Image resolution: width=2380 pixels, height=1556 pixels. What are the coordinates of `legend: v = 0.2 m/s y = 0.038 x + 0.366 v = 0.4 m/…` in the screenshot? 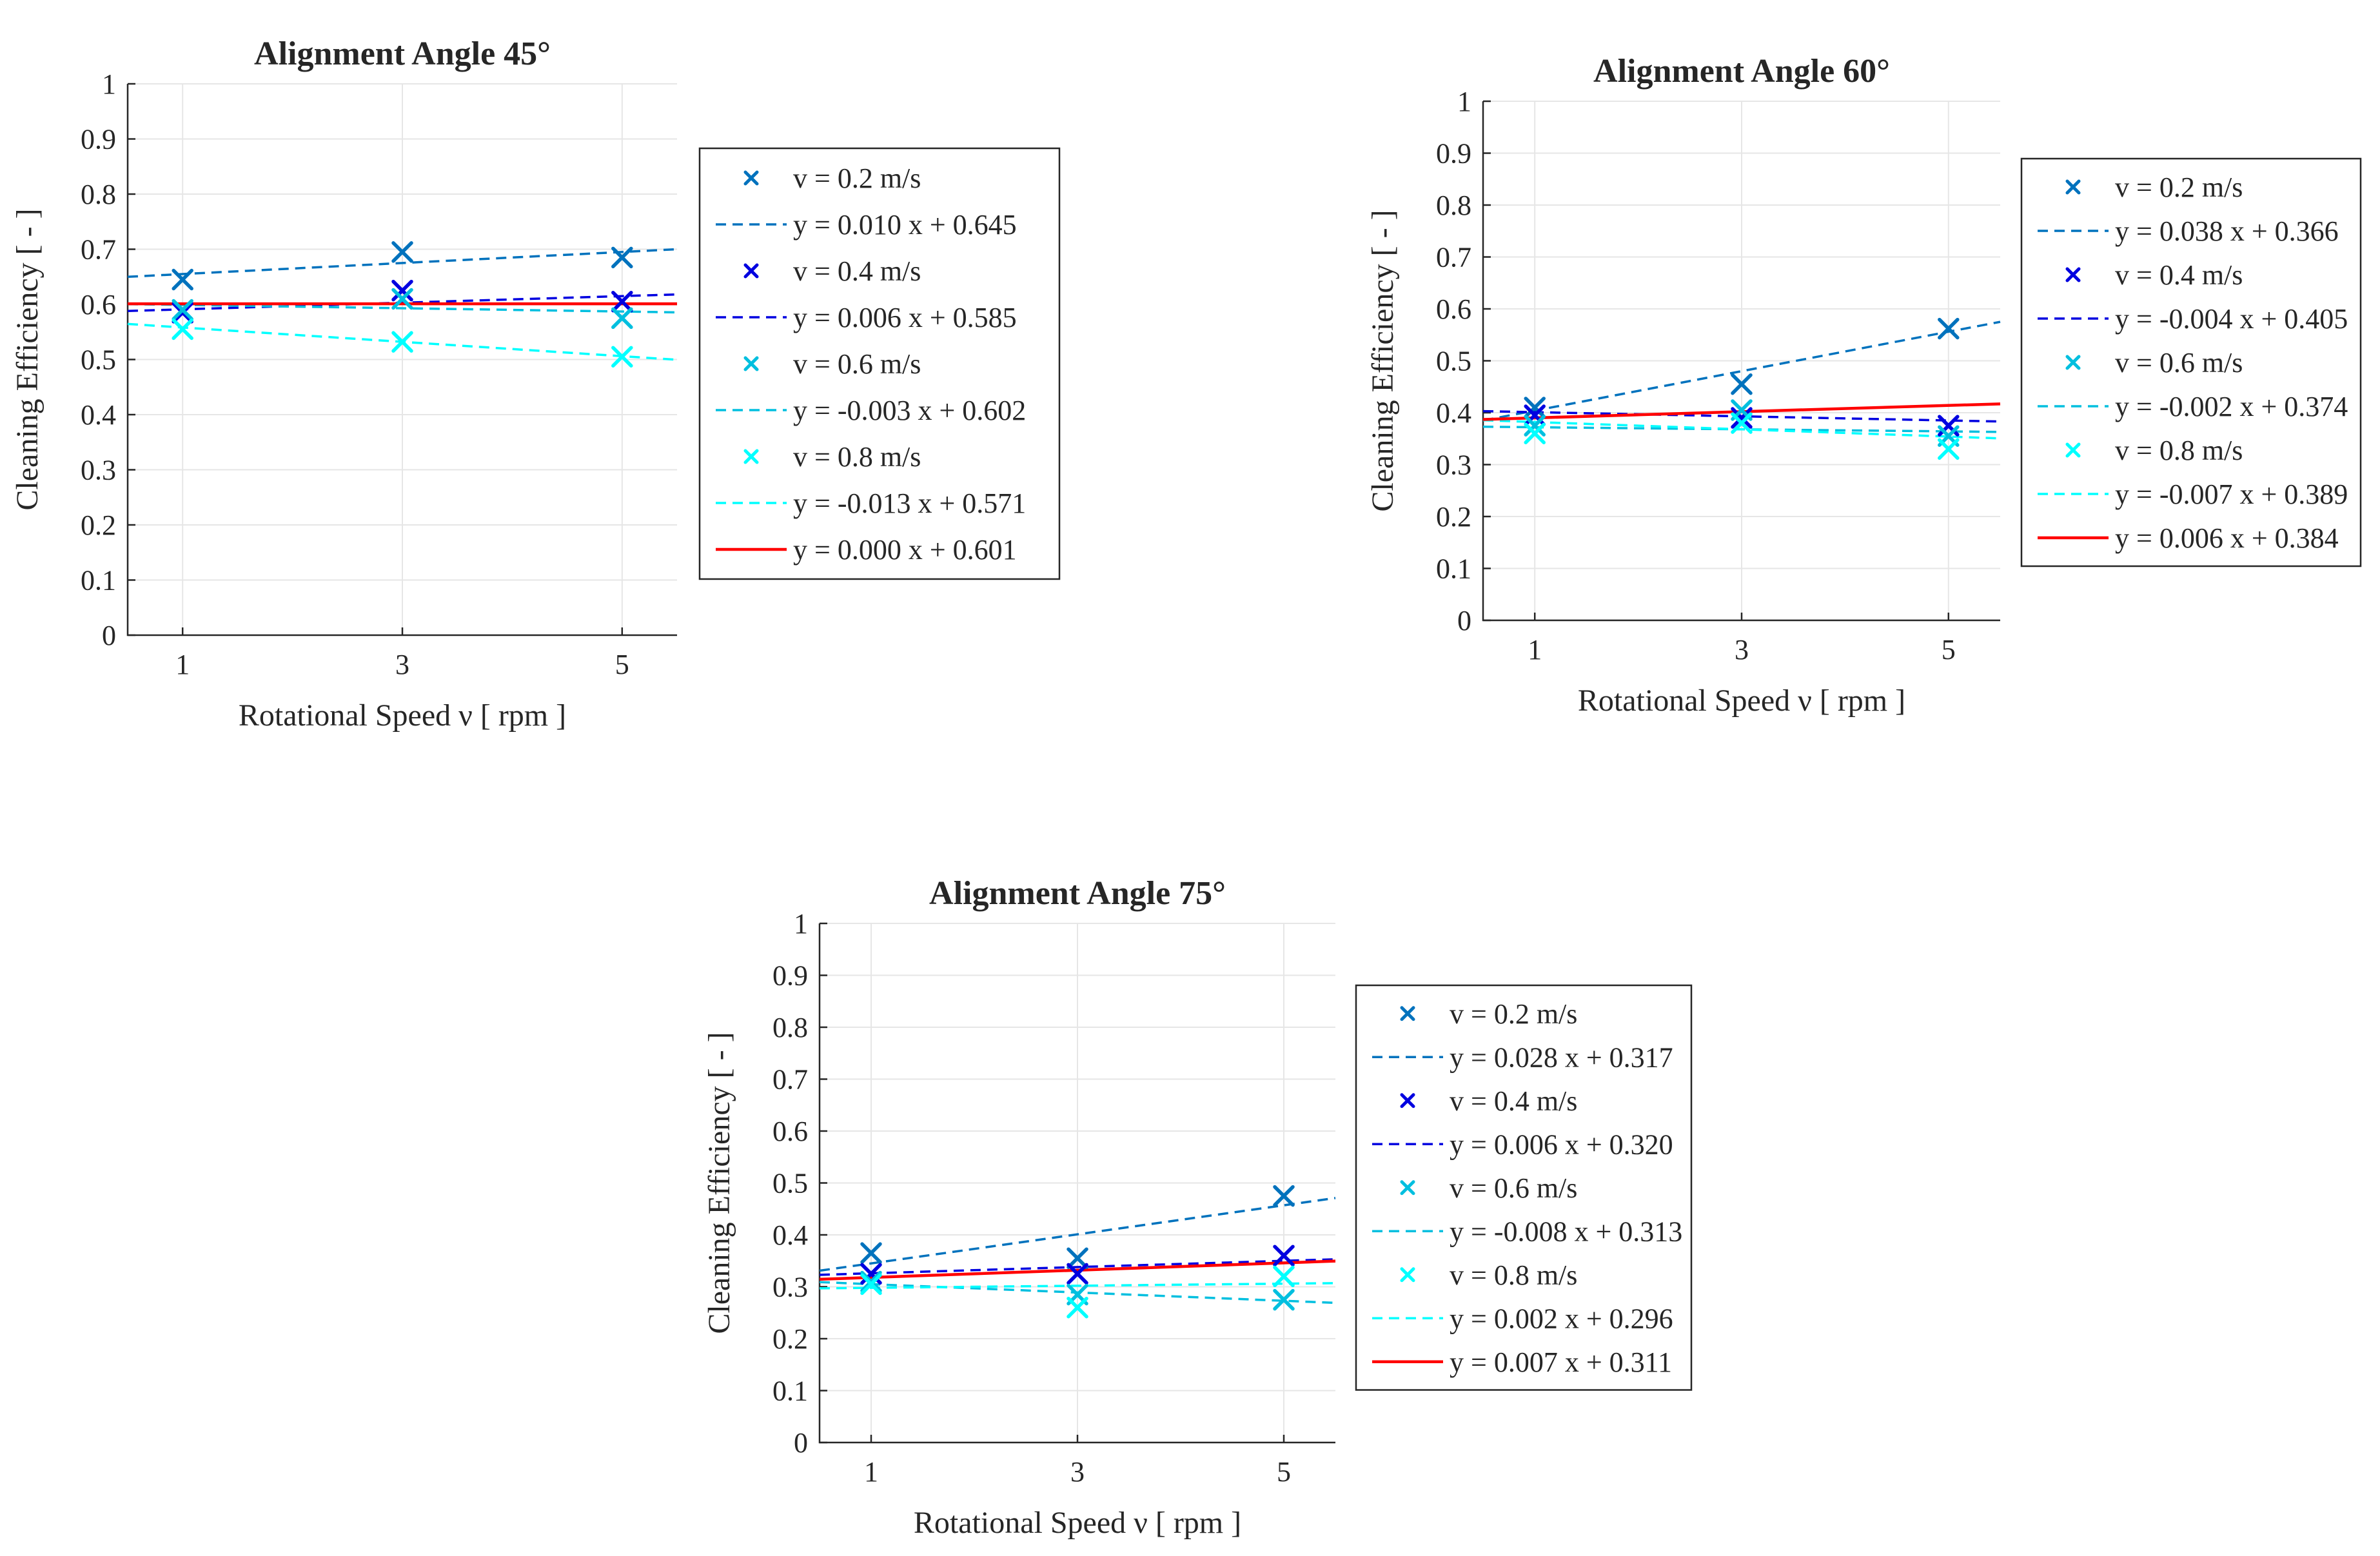 It's located at (2191, 362).